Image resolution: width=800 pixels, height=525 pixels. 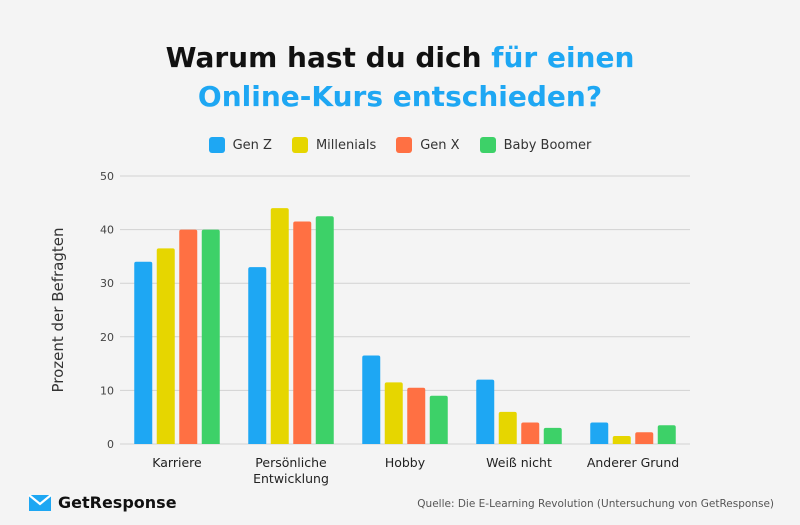 I want to click on brand-logo: GetResponse, so click(x=102, y=502).